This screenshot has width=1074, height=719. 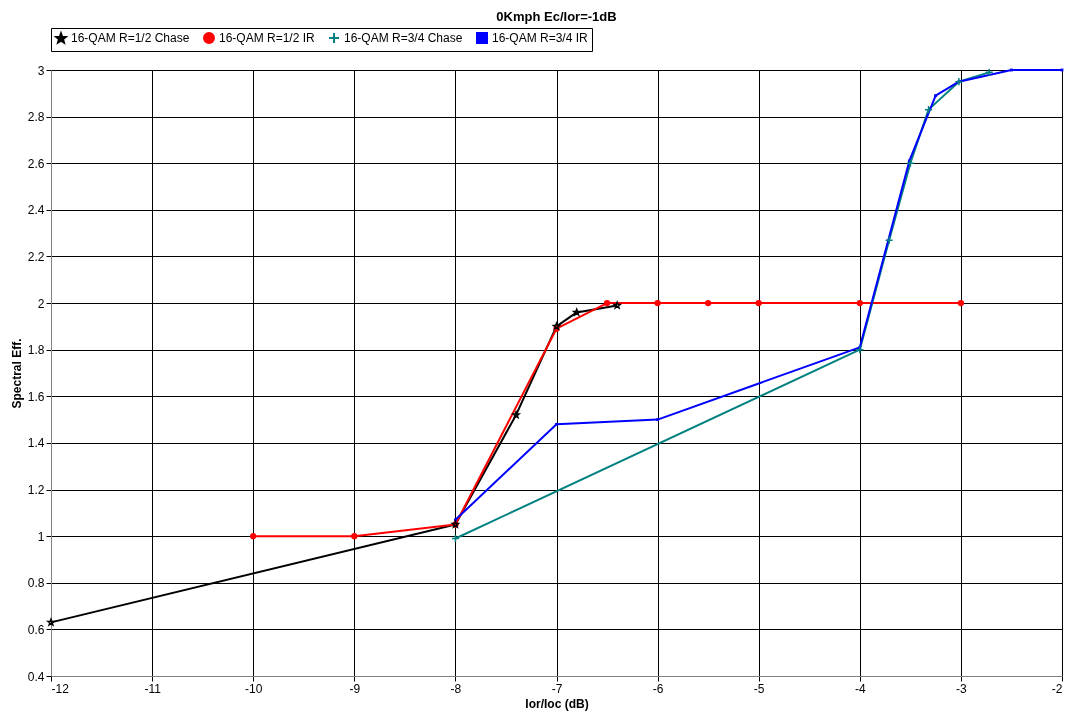 I want to click on legend-label: 16-QAM R=3/4 IR, so click(x=540, y=38).